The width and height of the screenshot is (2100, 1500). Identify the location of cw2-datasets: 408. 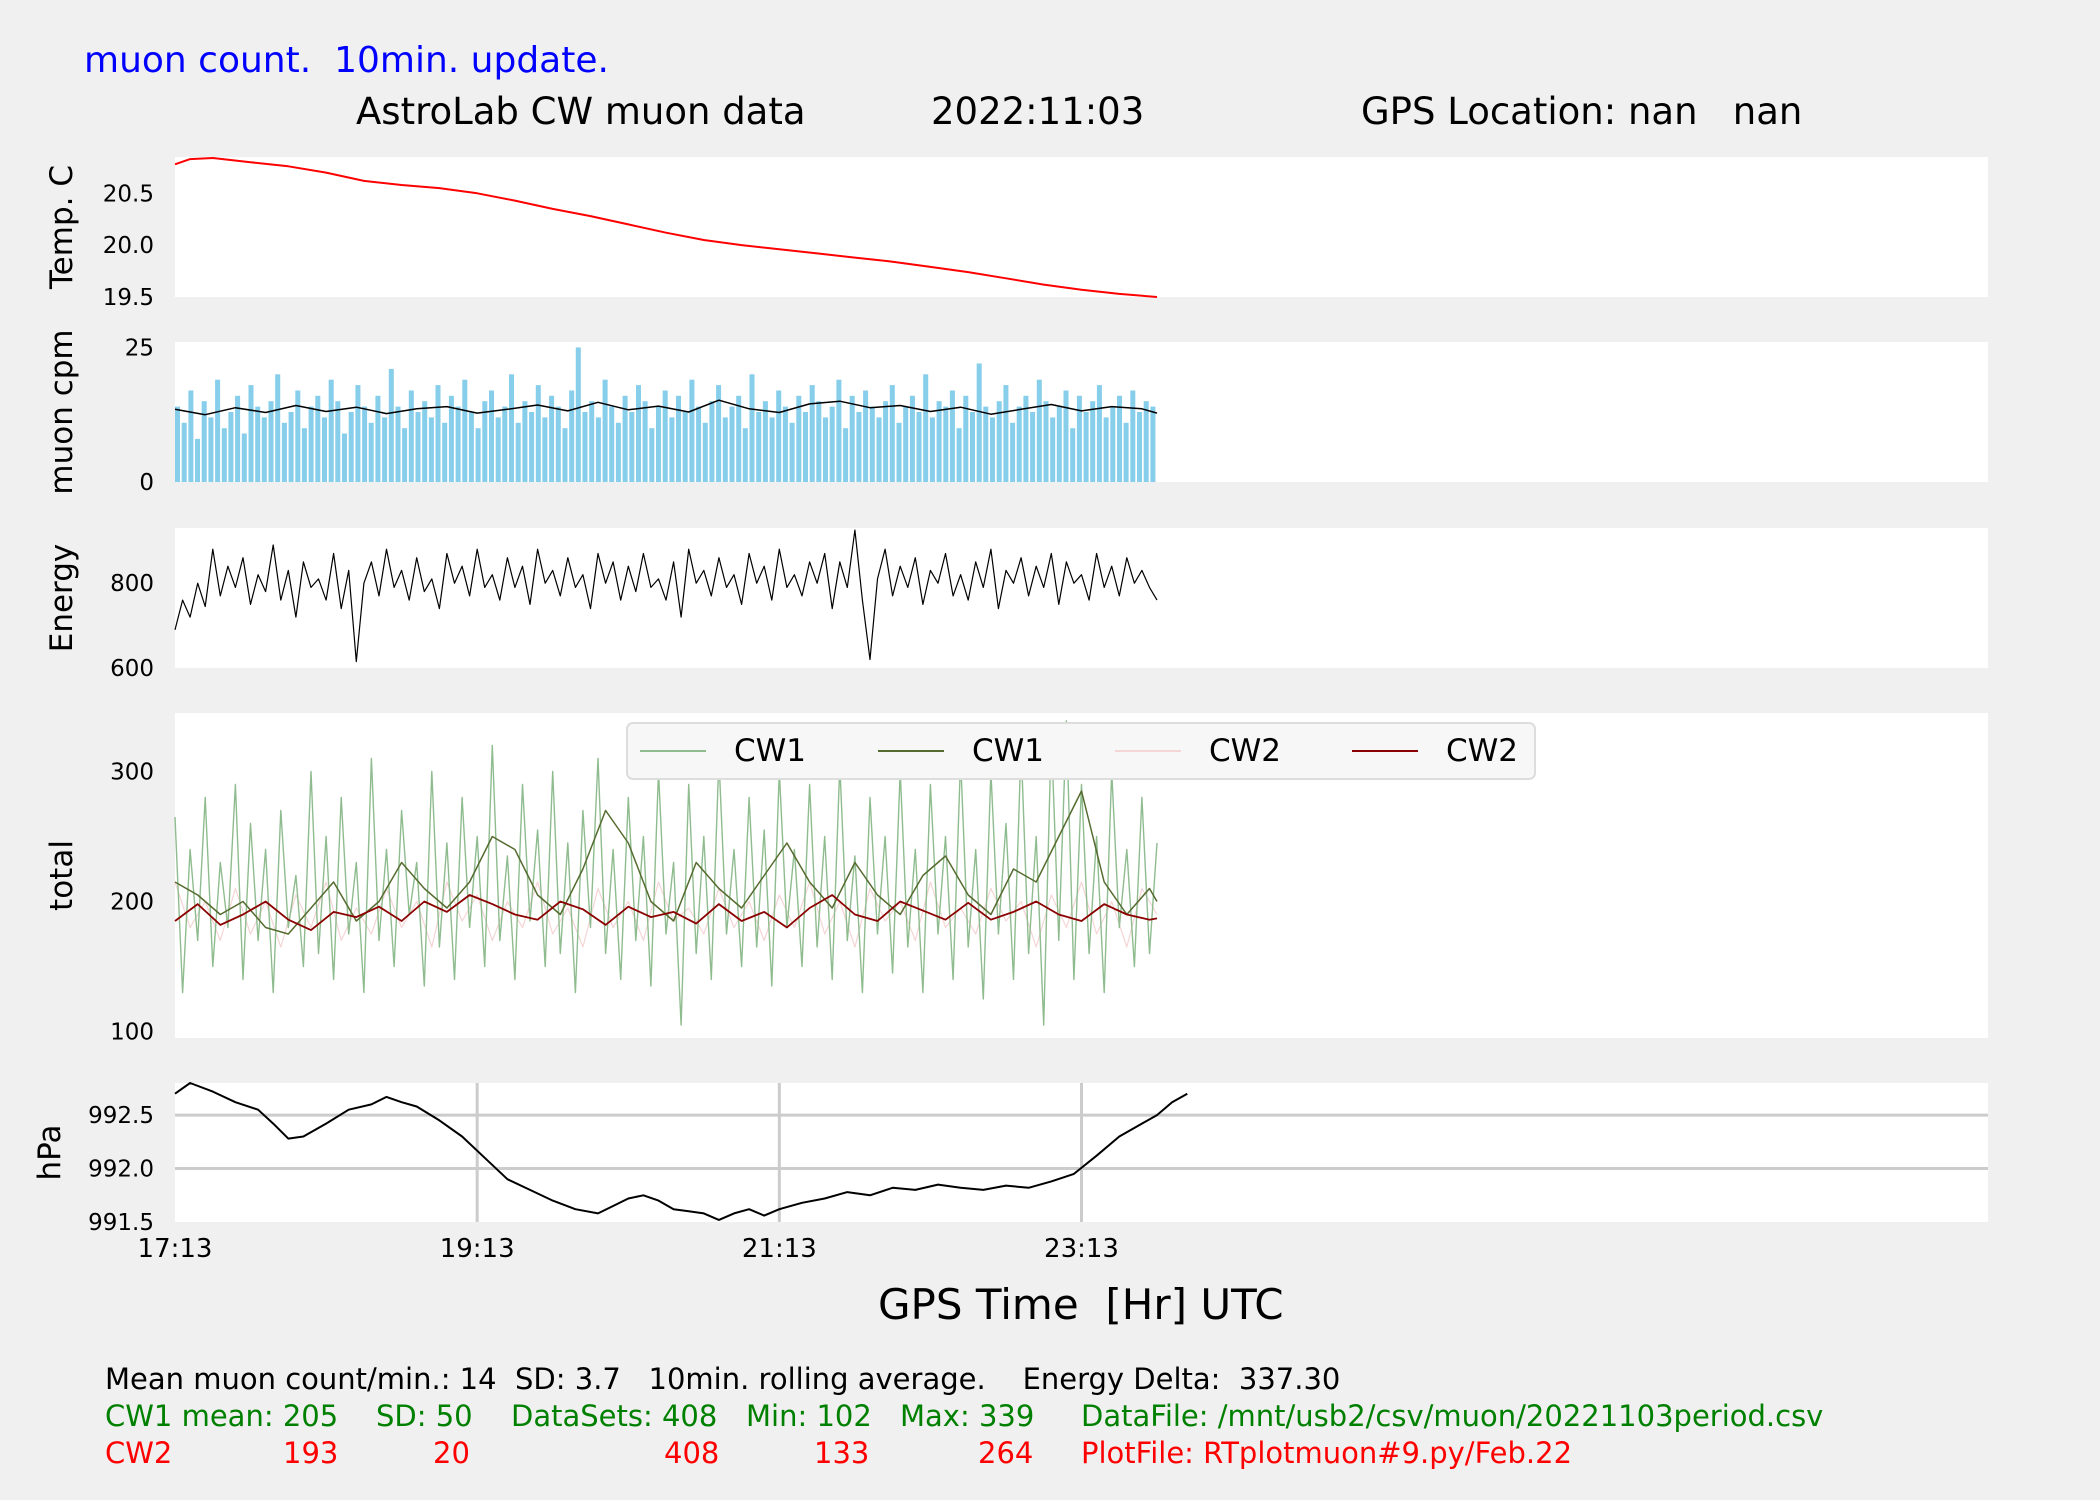
(692, 1453).